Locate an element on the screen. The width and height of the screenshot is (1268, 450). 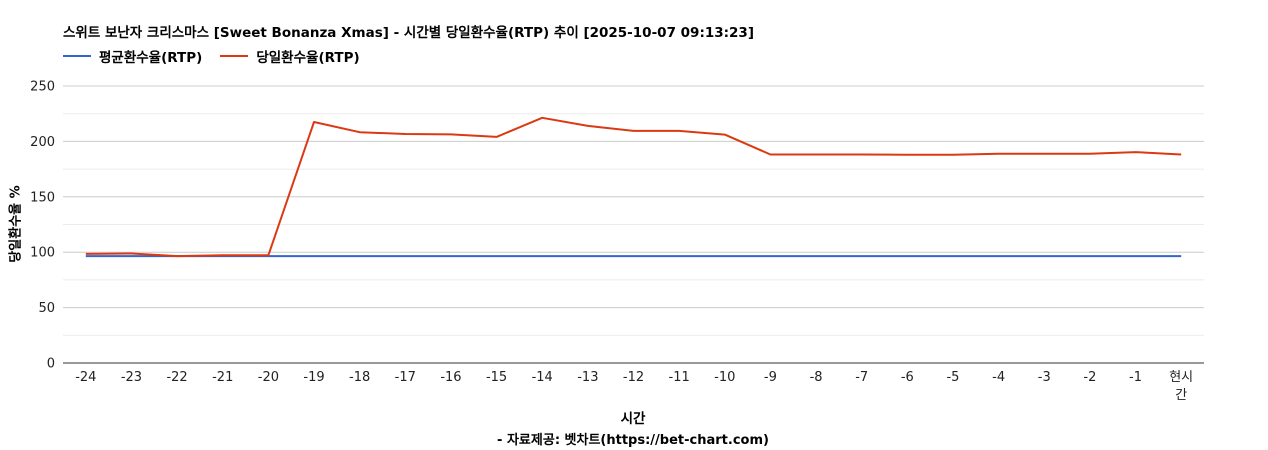
y-axis-label: 당일환수율 % is located at coordinates (16, 224).